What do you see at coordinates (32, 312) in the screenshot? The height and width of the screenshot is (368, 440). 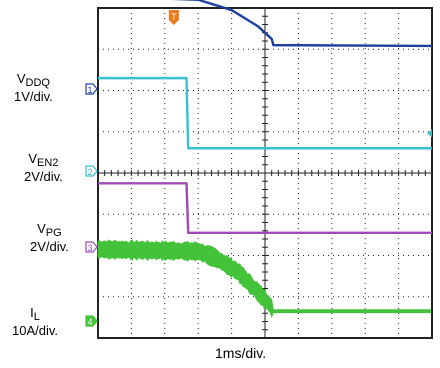 I see `ch4-name: I` at bounding box center [32, 312].